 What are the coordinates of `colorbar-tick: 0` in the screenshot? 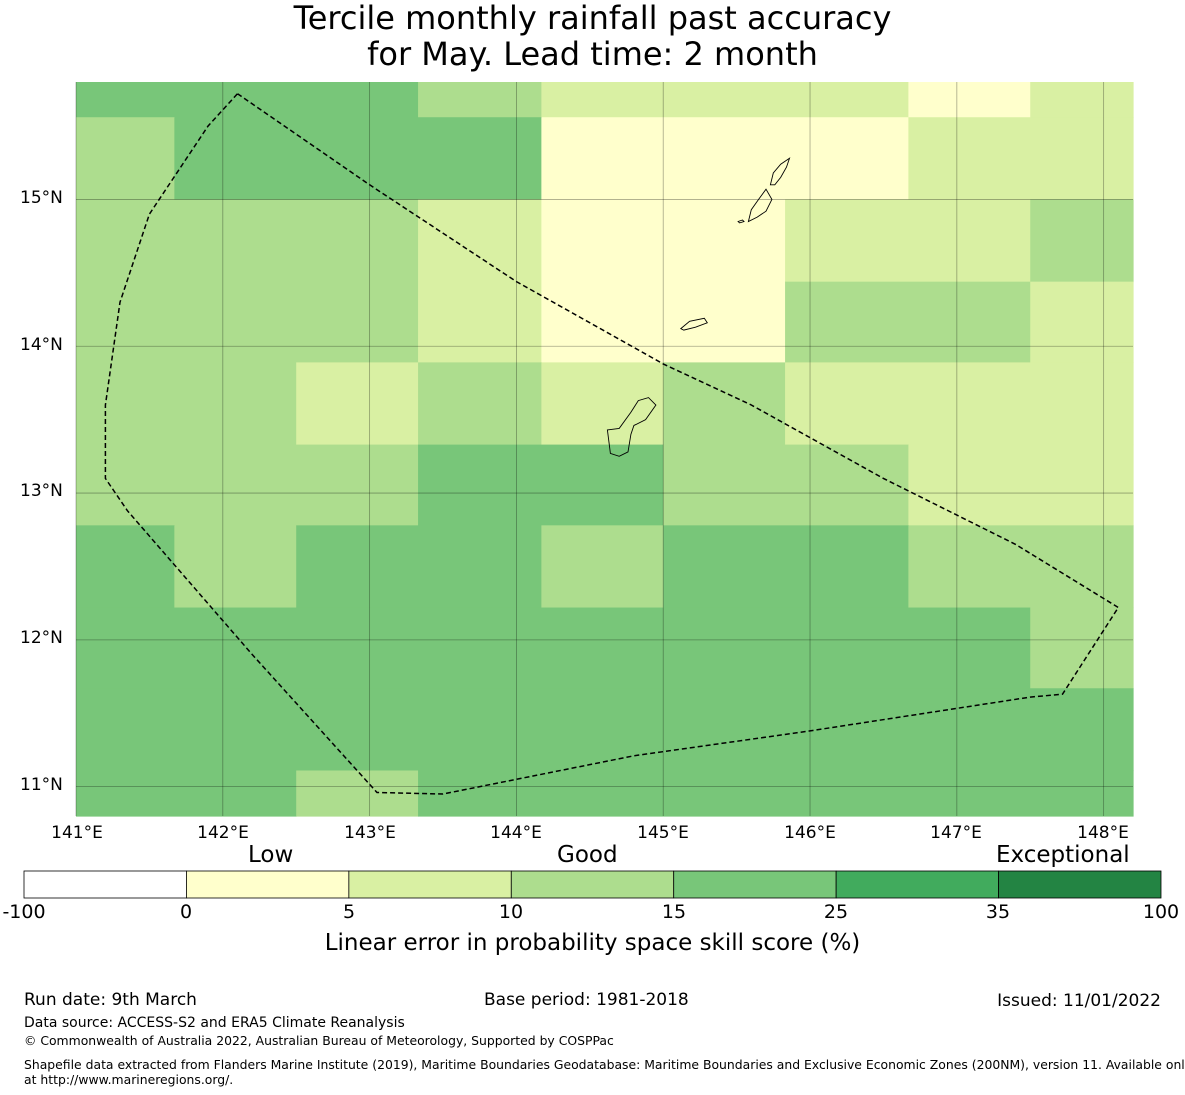 It's located at (186, 912).